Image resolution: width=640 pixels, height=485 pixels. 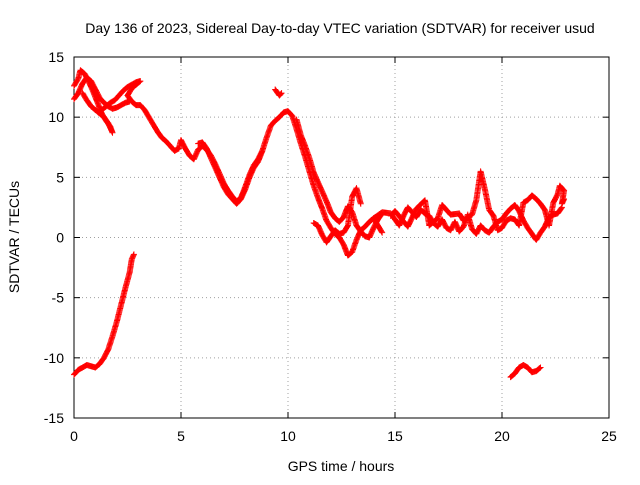 I want to click on y-tick-label: 0, so click(x=60, y=238).